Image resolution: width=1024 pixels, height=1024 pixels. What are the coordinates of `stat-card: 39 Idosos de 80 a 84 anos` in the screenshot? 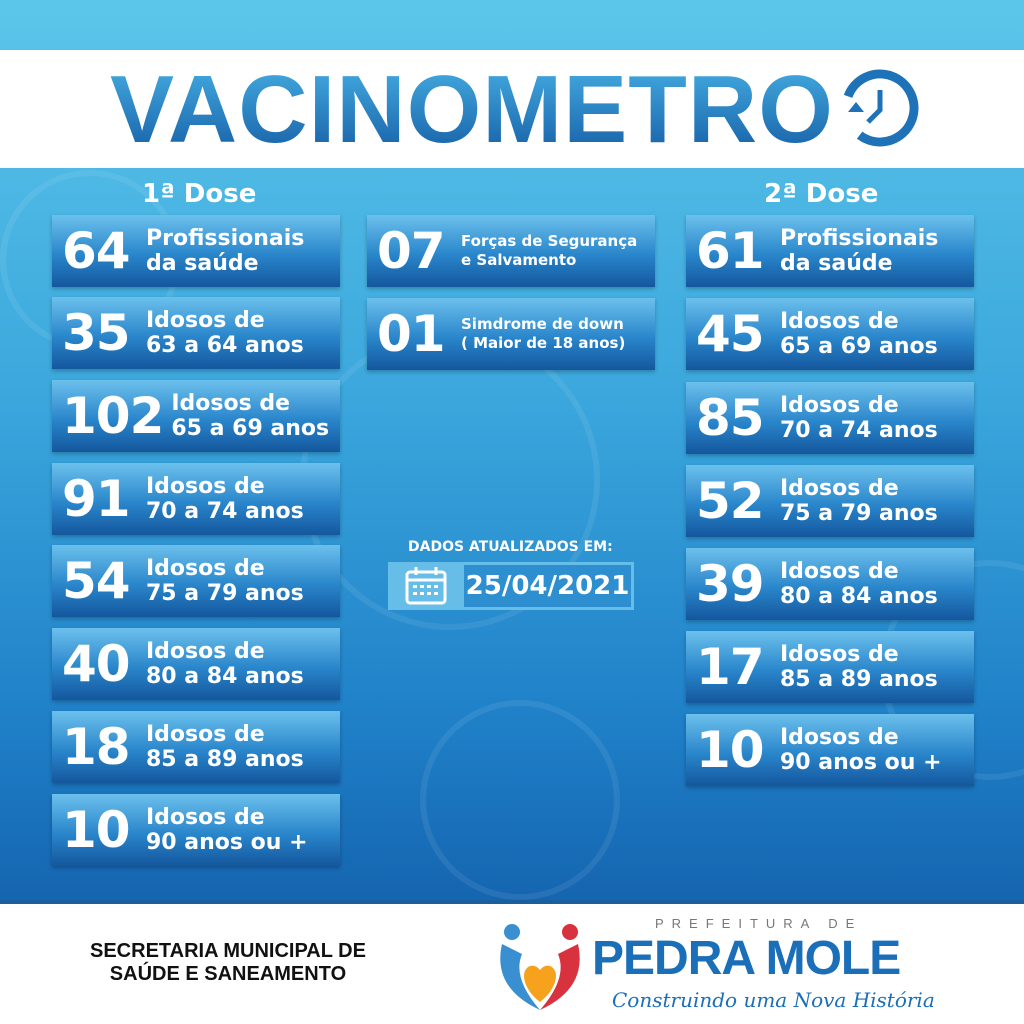 It's located at (830, 584).